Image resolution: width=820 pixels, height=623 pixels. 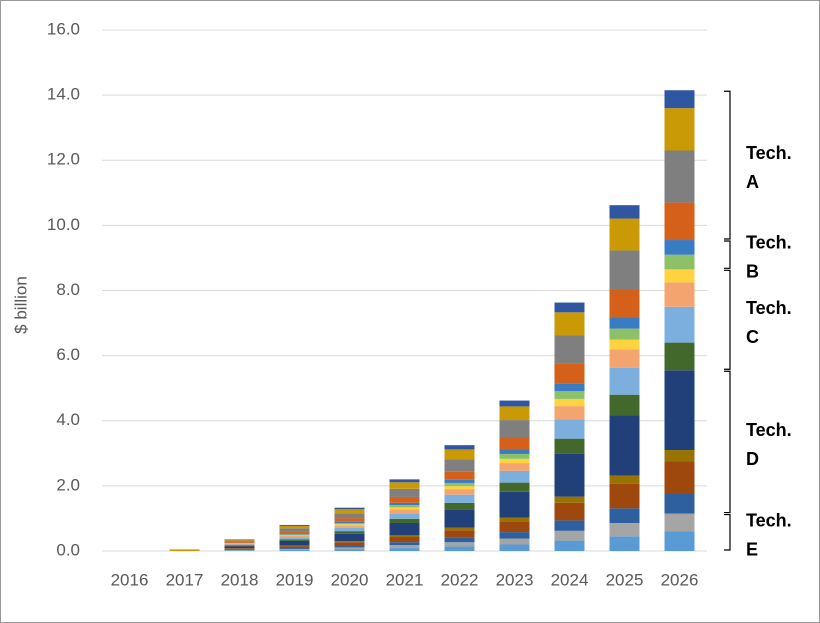 I want to click on x-tick-label: 2022, so click(x=460, y=579).